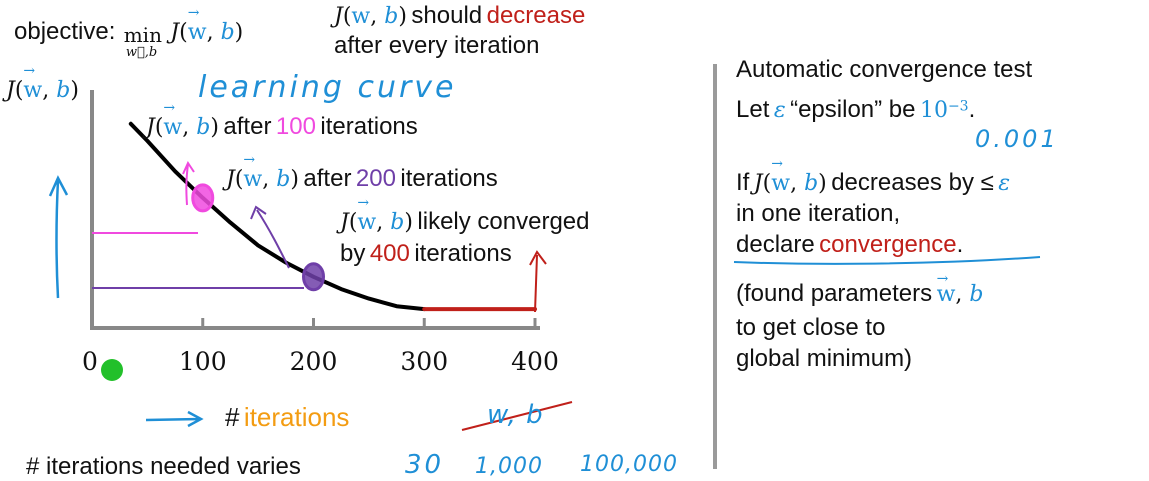 Image resolution: width=1149 pixels, height=481 pixels. Describe the element at coordinates (314, 361) in the screenshot. I see `x-tick-label-200: 200` at that location.